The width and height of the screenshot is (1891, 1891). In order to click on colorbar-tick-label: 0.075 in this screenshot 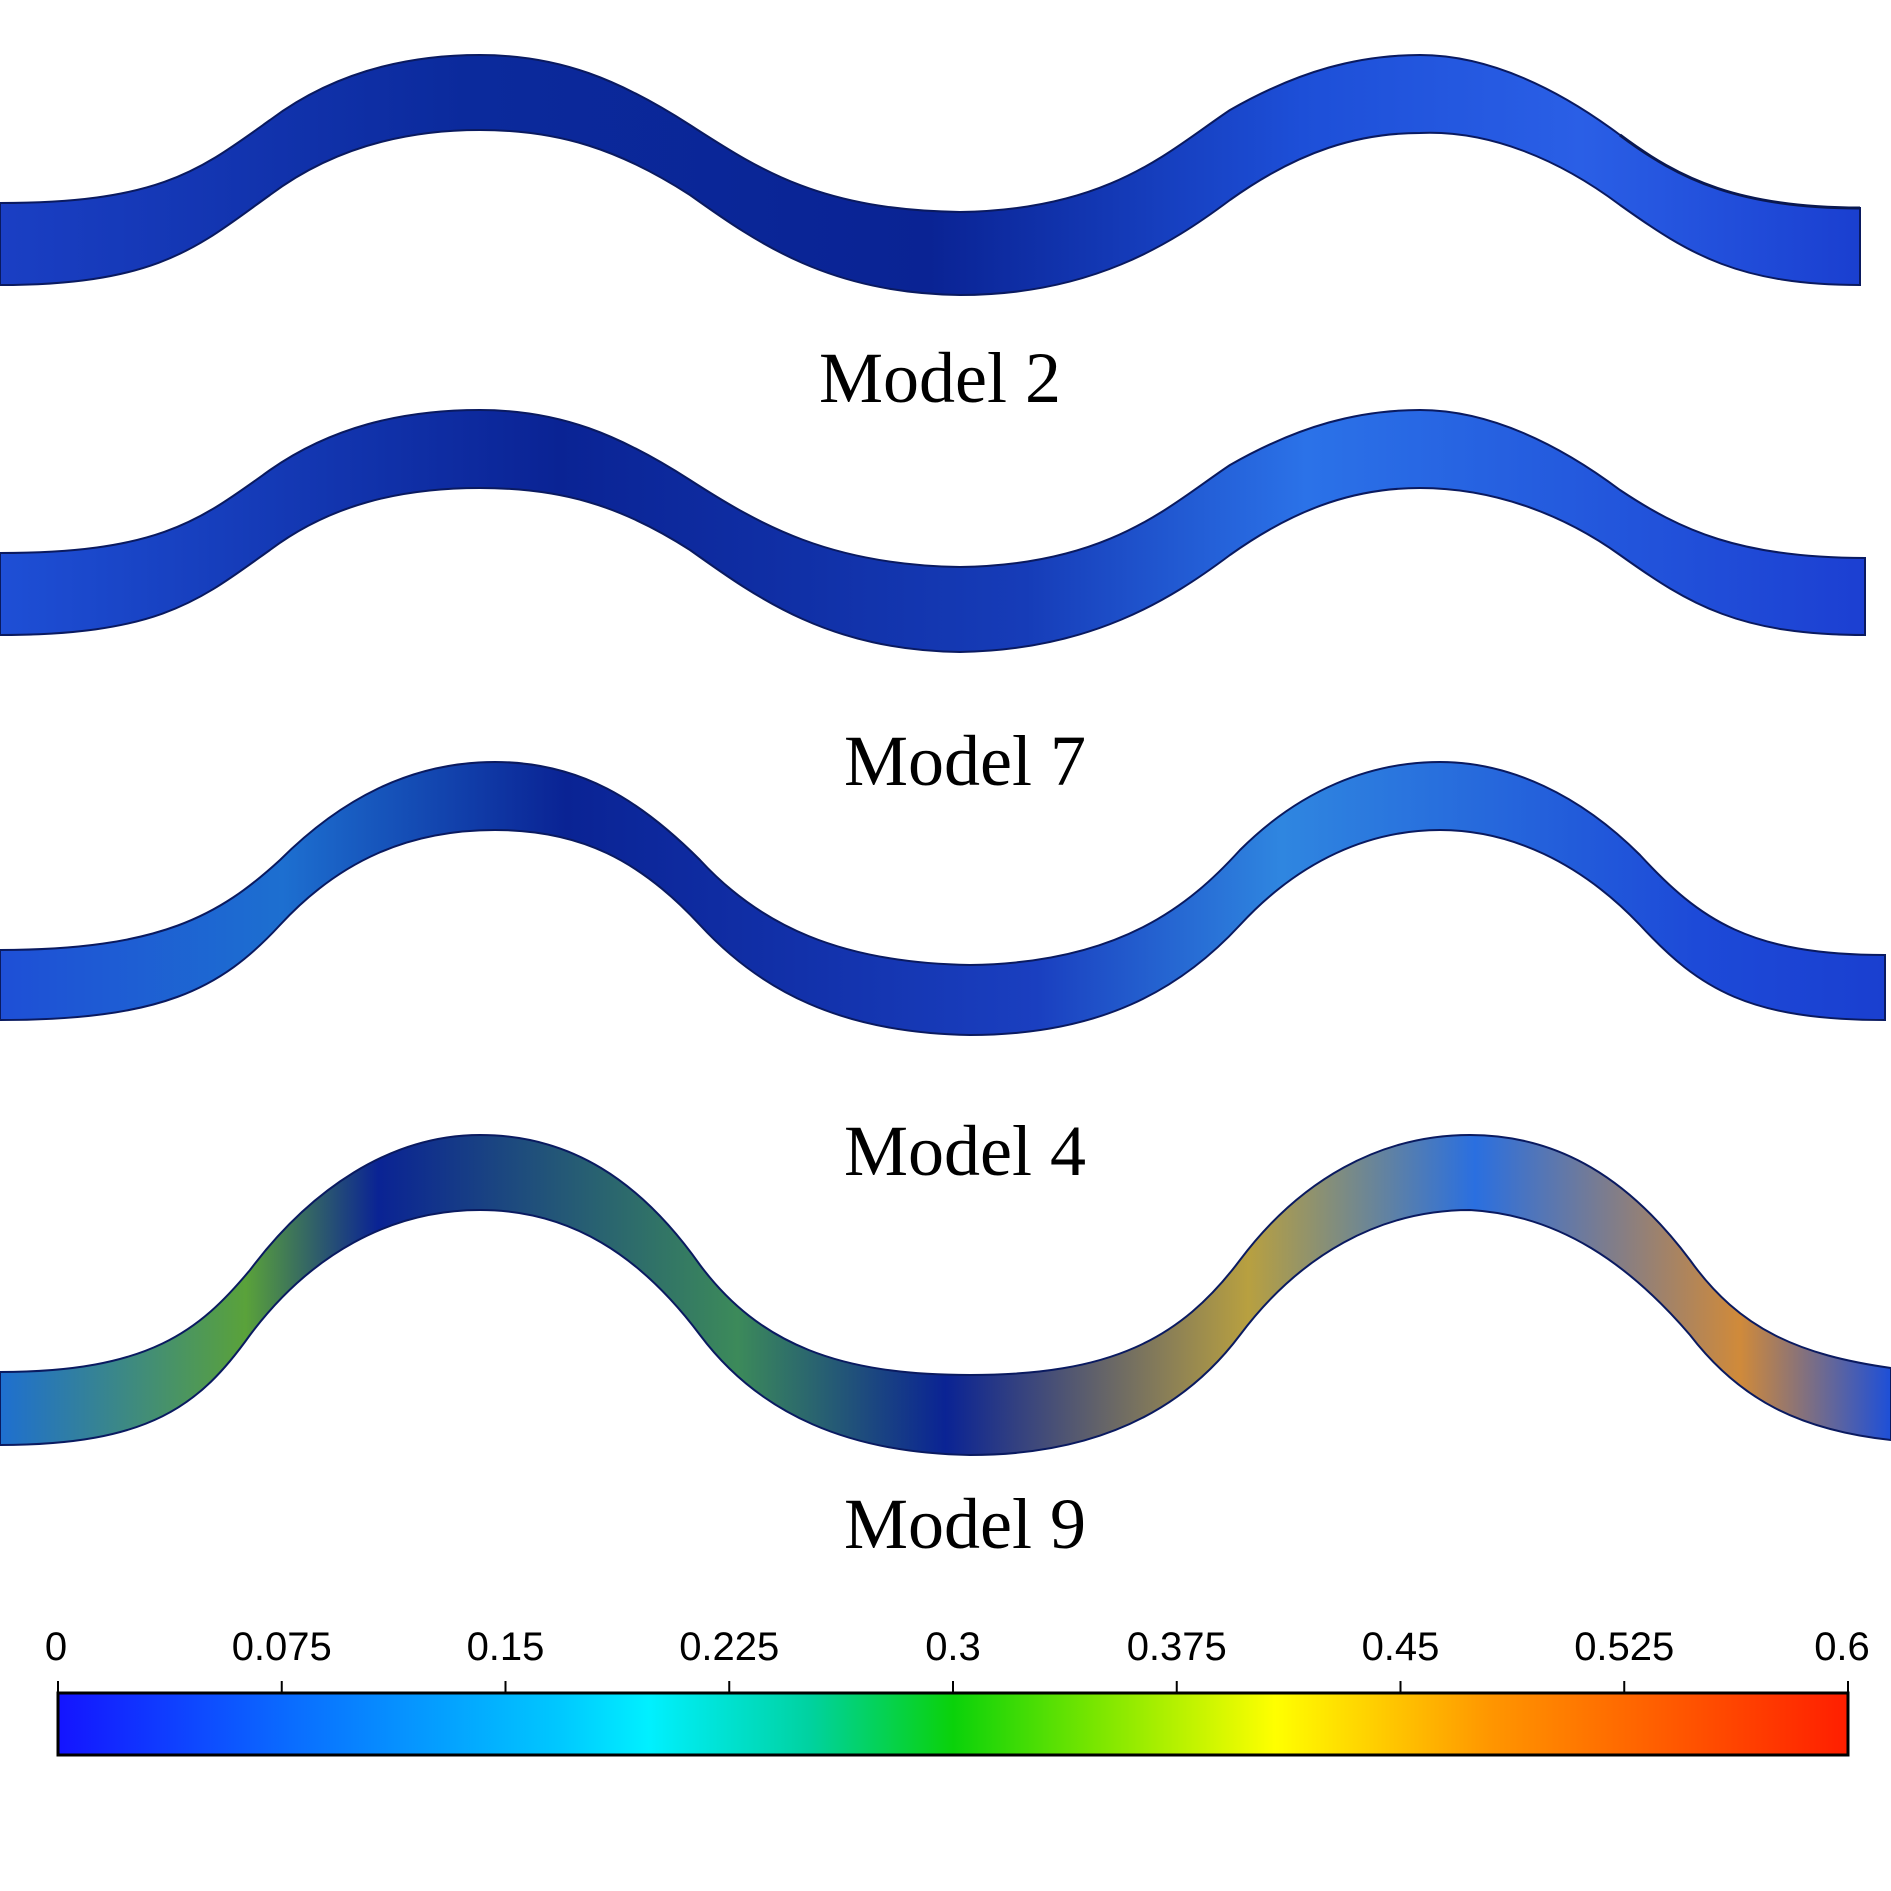, I will do `click(282, 1647)`.